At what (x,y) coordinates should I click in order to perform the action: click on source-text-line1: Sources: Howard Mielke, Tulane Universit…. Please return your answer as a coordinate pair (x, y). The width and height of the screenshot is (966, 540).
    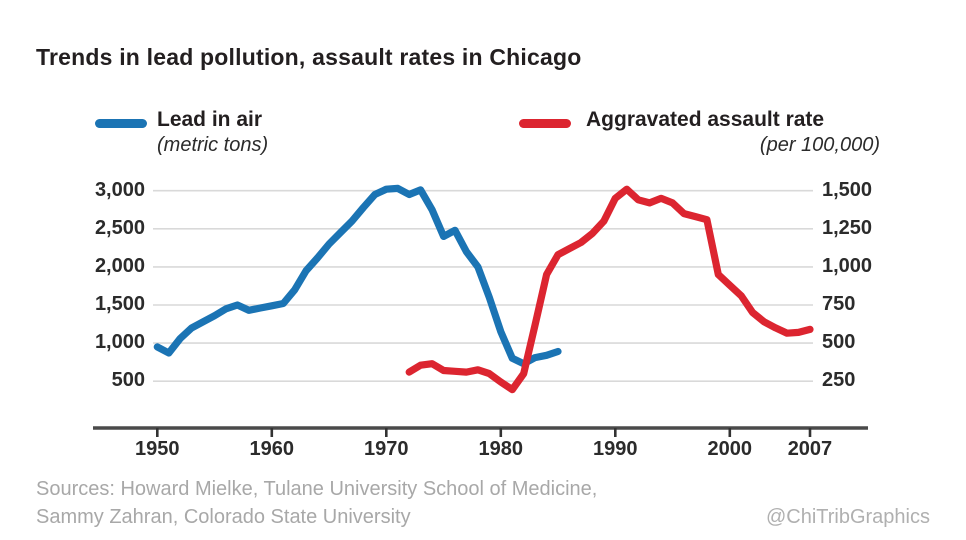
    Looking at the image, I should click on (317, 489).